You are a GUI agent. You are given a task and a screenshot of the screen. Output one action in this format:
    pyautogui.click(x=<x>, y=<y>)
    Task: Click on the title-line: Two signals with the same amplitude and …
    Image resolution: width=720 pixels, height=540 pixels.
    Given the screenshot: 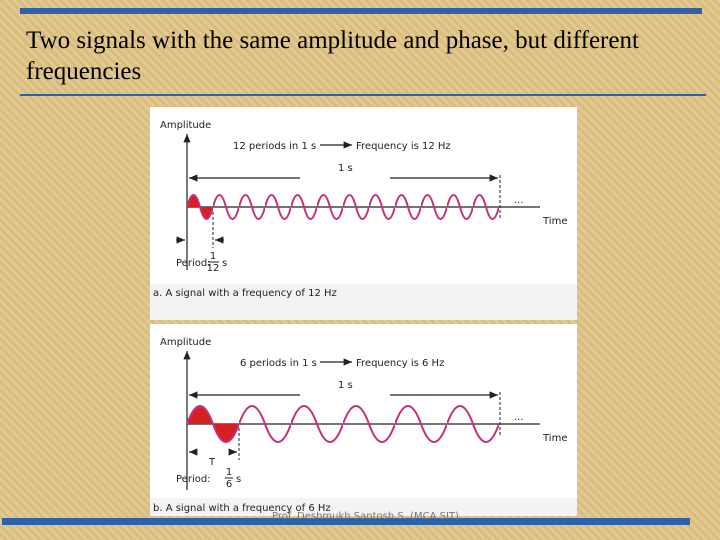 What is the action you would take?
    pyautogui.click(x=332, y=40)
    